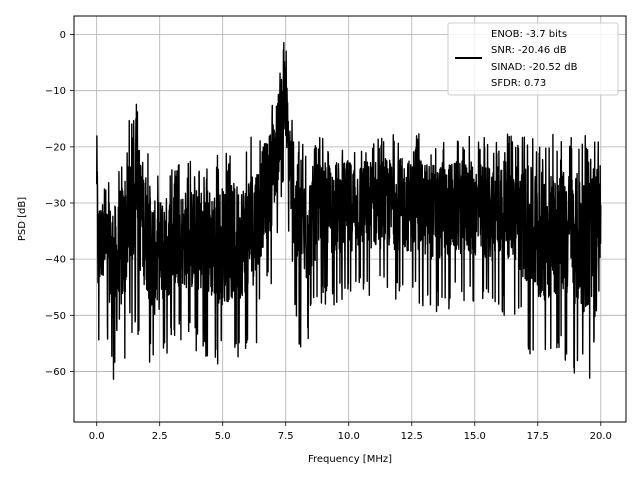  I want to click on x-tick-label: 7.5, so click(286, 436).